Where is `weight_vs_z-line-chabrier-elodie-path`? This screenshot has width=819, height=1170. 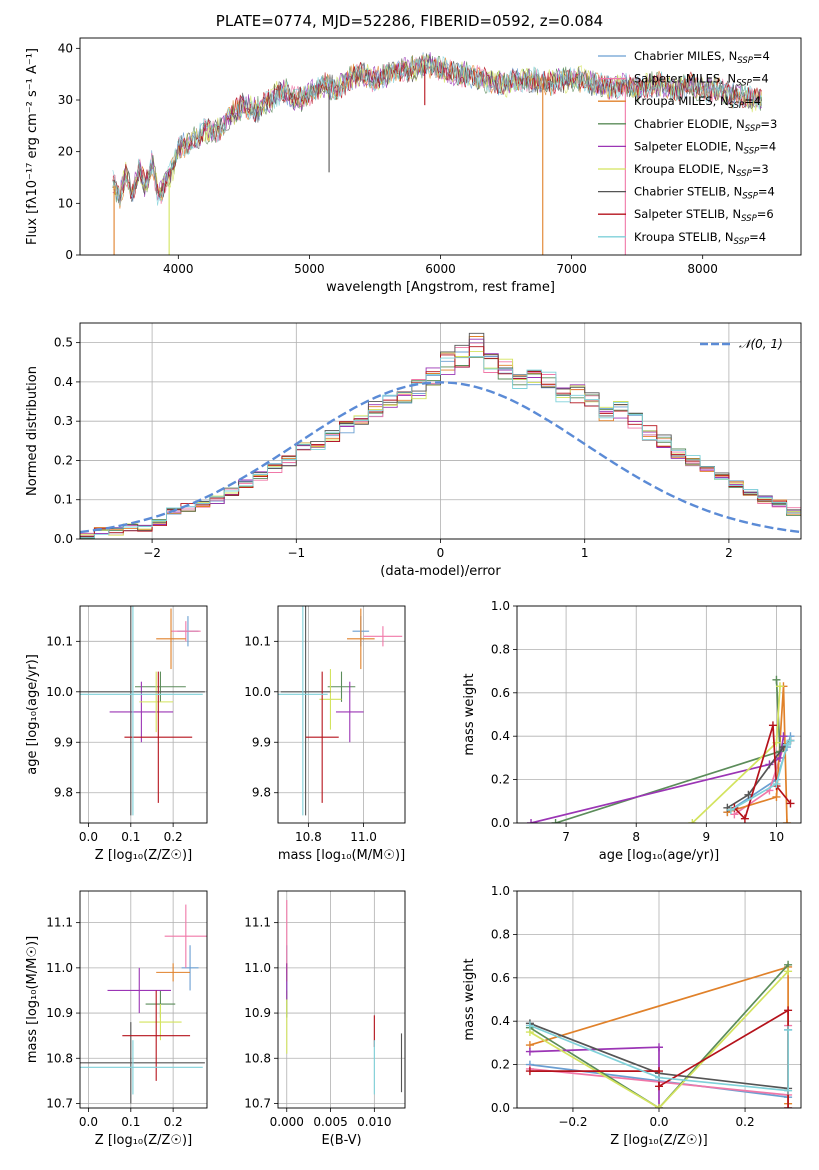 weight_vs_z-line-chabrier-elodie-path is located at coordinates (659, 1036).